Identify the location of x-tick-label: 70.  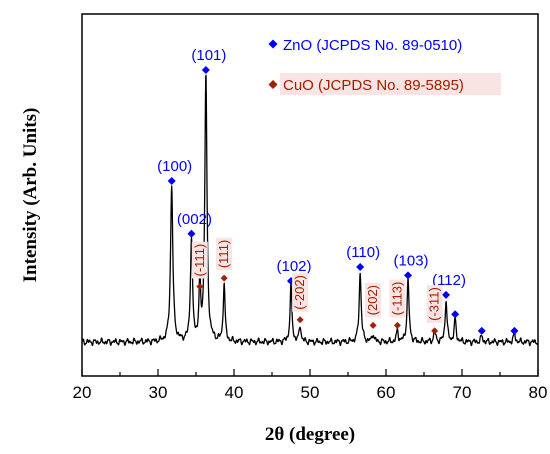
(462, 392).